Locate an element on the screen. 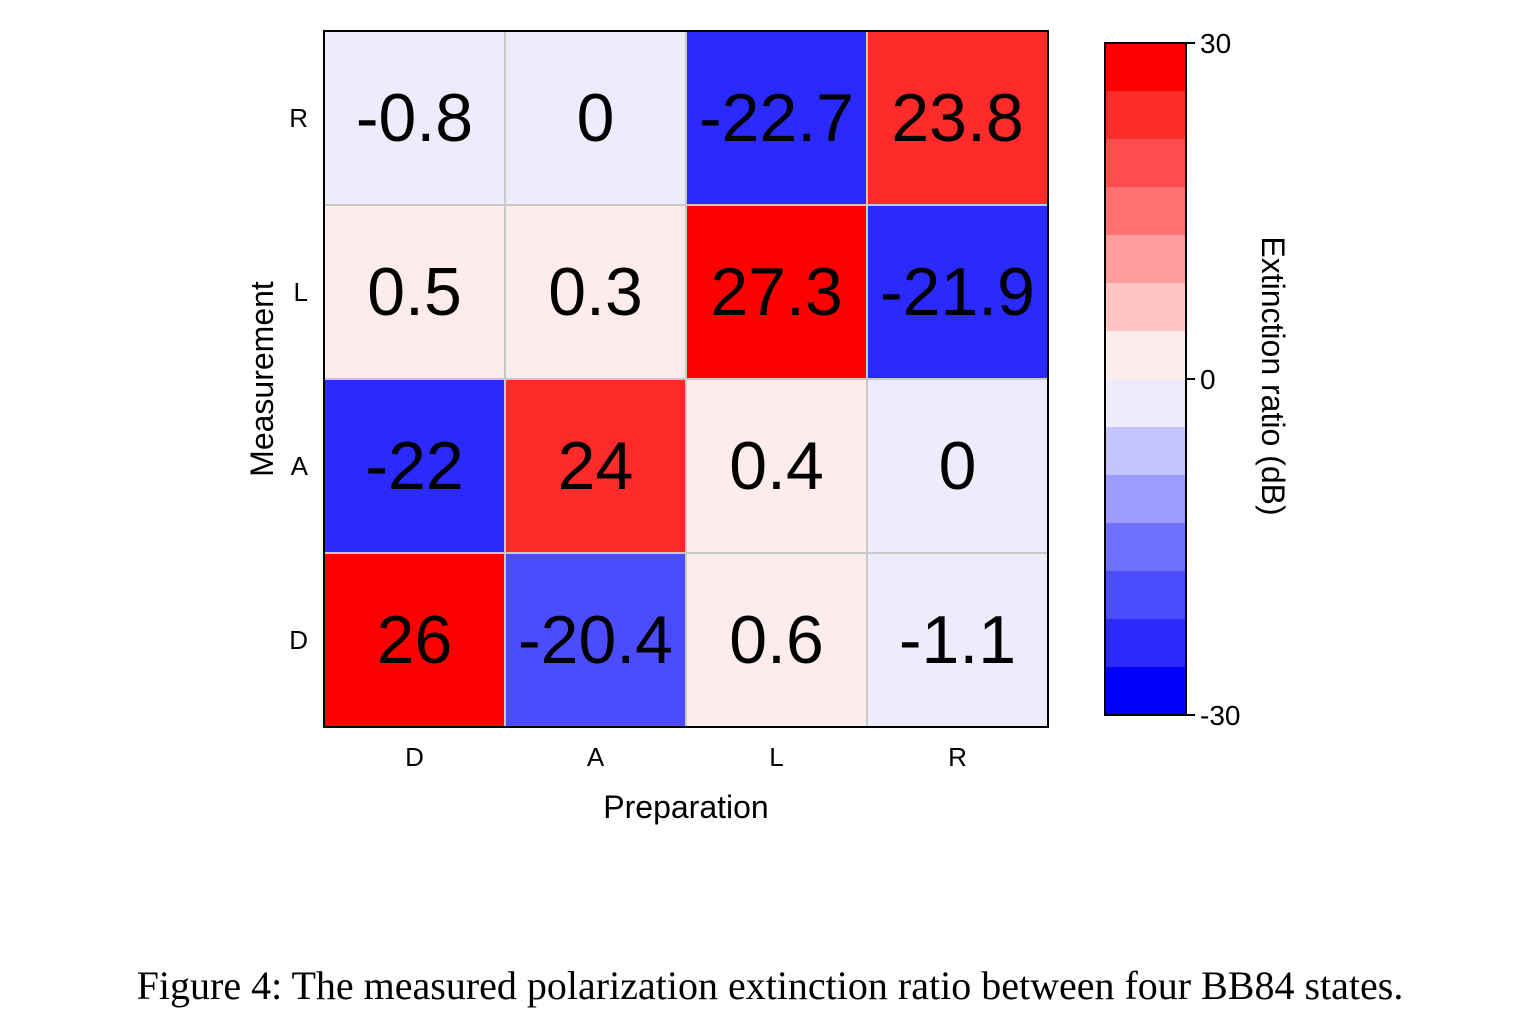 The image size is (1540, 1022). cell-value: -22 is located at coordinates (414, 466).